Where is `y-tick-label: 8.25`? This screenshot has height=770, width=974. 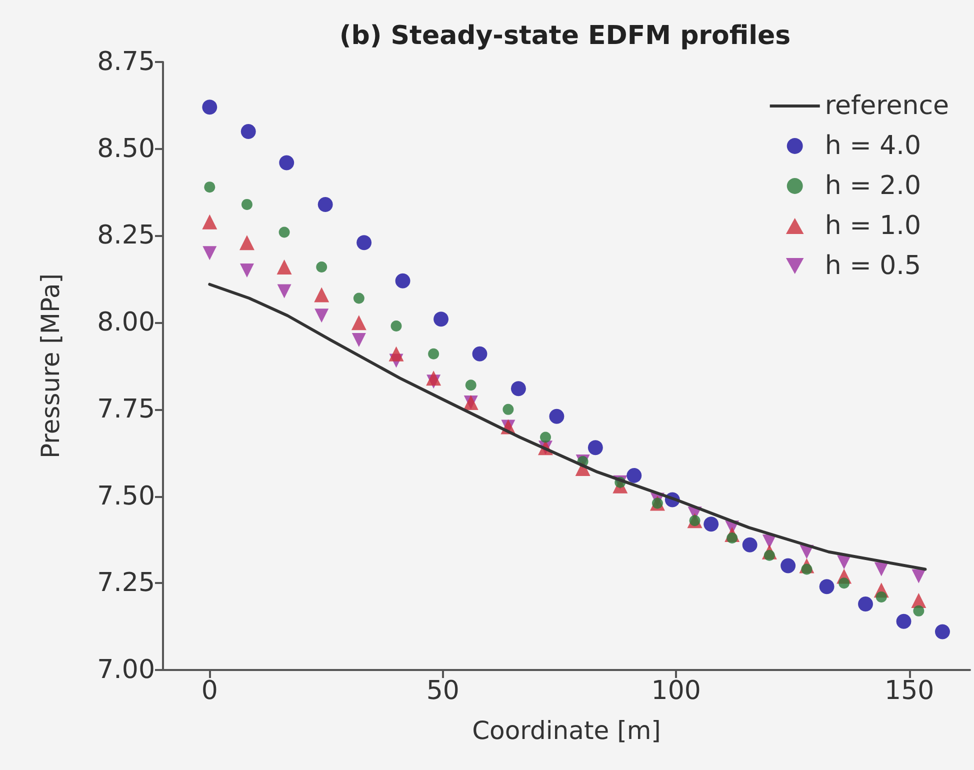 y-tick-label: 8.25 is located at coordinates (126, 235).